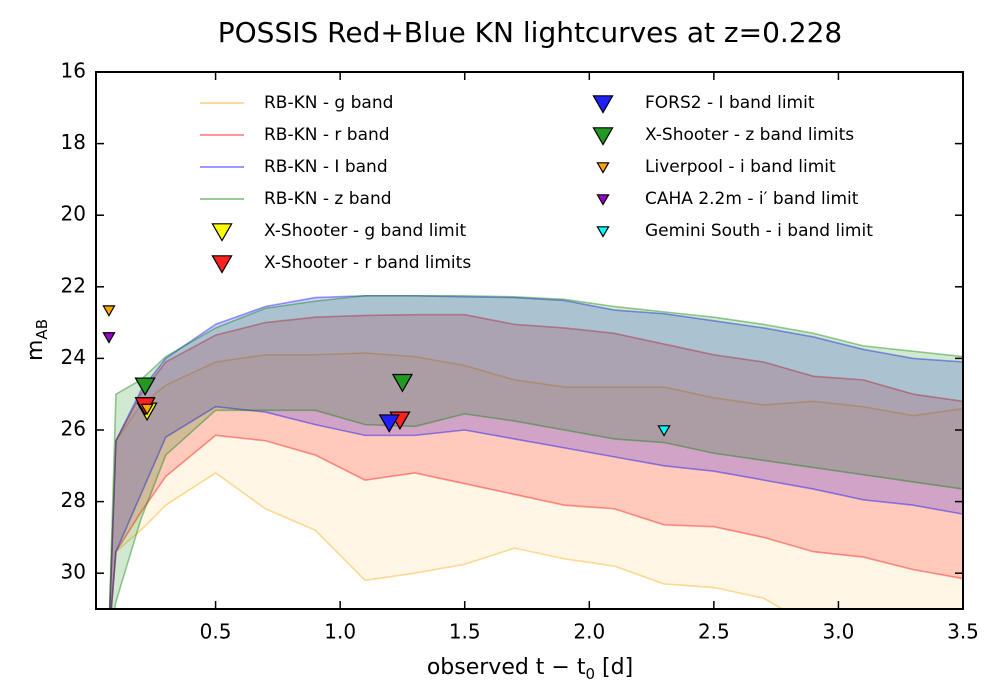 The height and width of the screenshot is (700, 1000). I want to click on x-label-sub: 0, so click(590, 674).